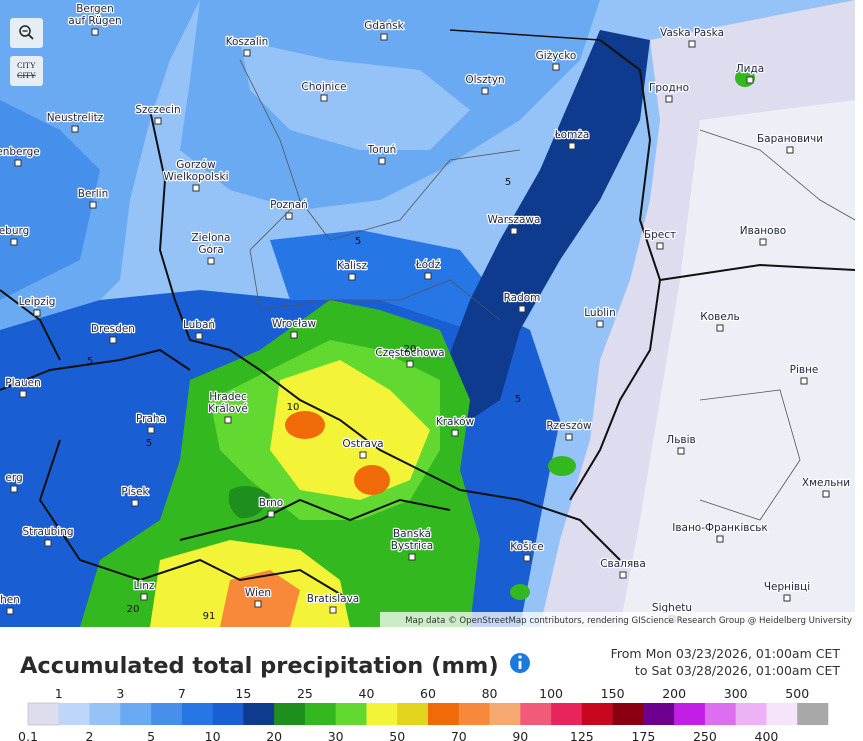 Image resolution: width=863 pixels, height=741 pixels. What do you see at coordinates (37, 302) in the screenshot?
I see `city-label: Leipzig` at bounding box center [37, 302].